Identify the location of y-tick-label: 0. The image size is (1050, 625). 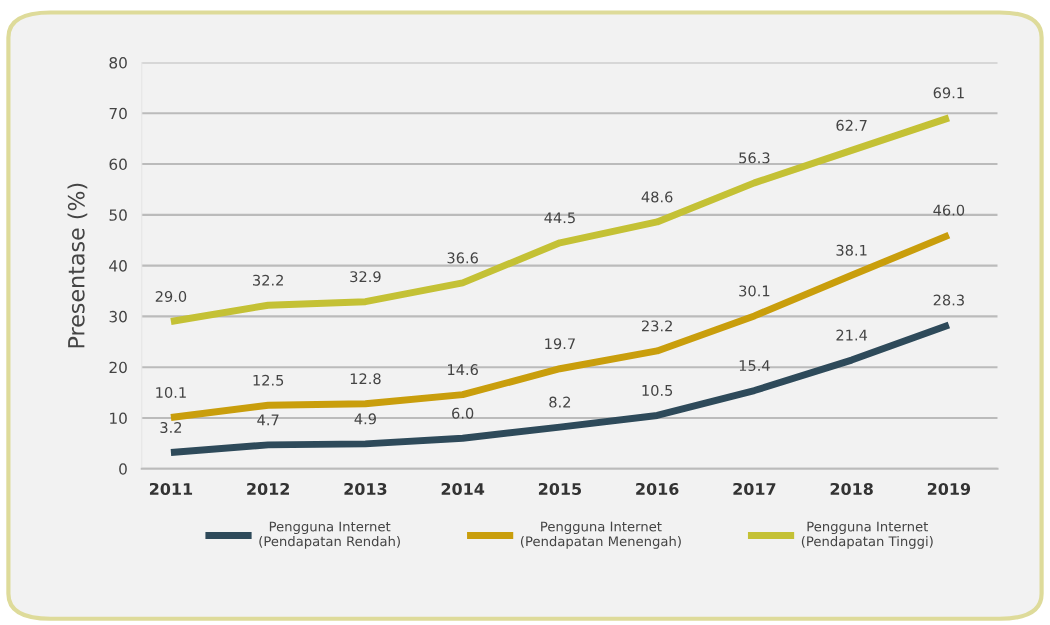
(123, 469).